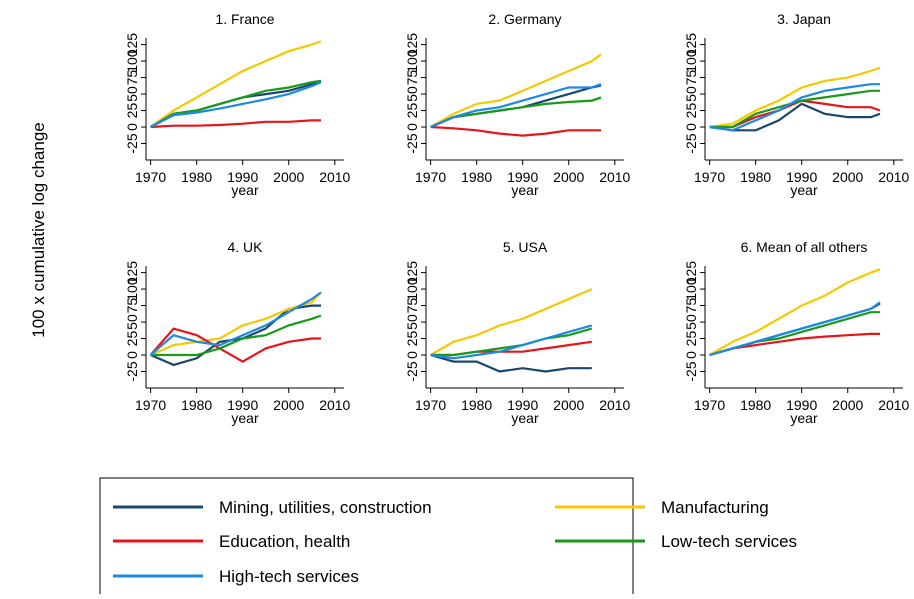 The image size is (914, 599). I want to click on panel-title: 3. Japan, so click(804, 19).